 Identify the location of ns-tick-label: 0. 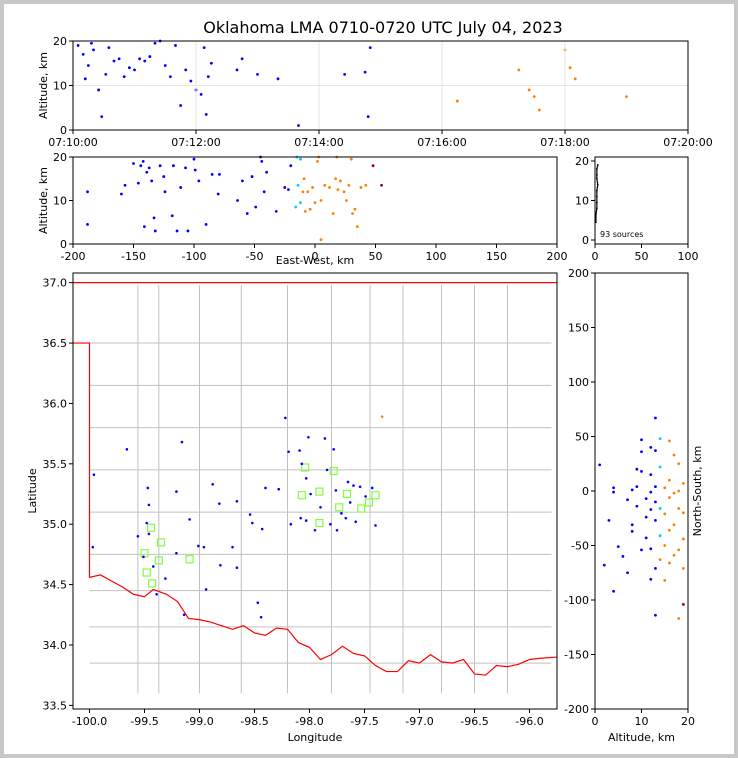
(585, 491).